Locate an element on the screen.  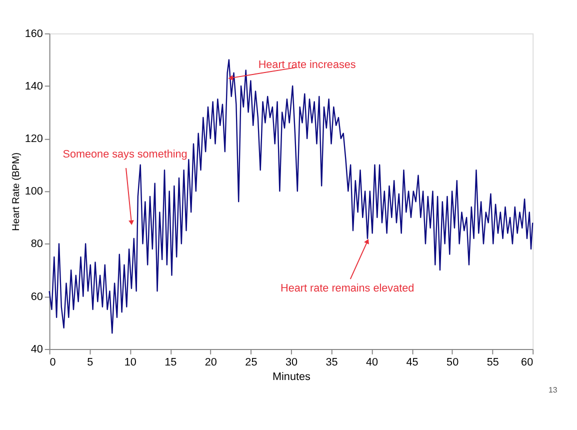
x-tick-label: 10 is located at coordinates (130, 362).